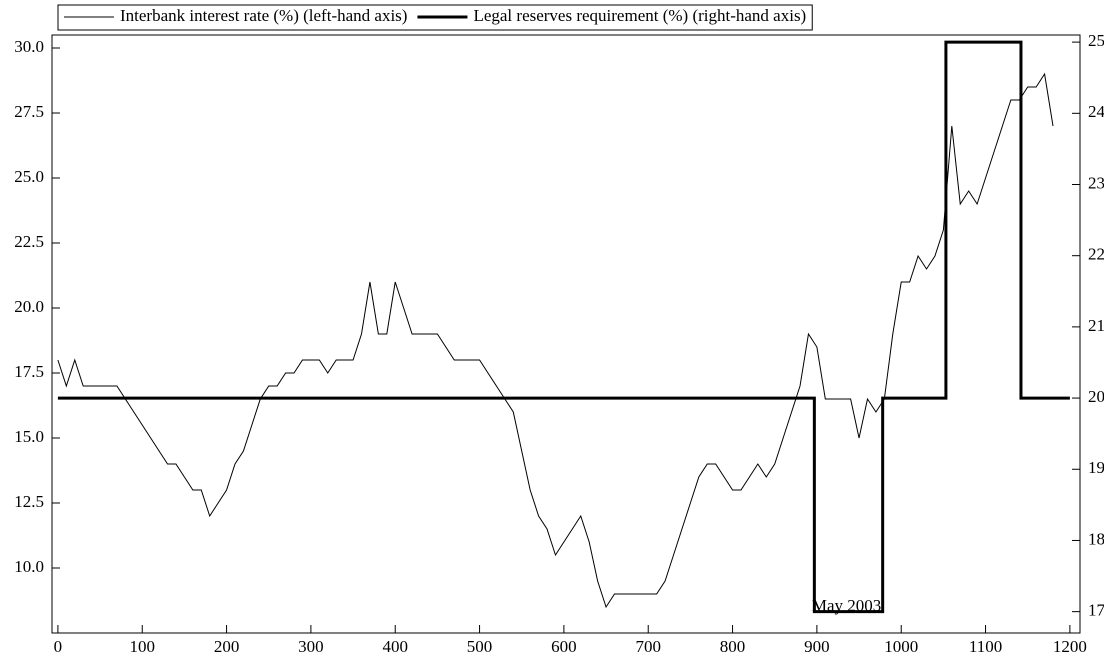  What do you see at coordinates (29, 111) in the screenshot?
I see `y-tick-label: 27.5` at bounding box center [29, 111].